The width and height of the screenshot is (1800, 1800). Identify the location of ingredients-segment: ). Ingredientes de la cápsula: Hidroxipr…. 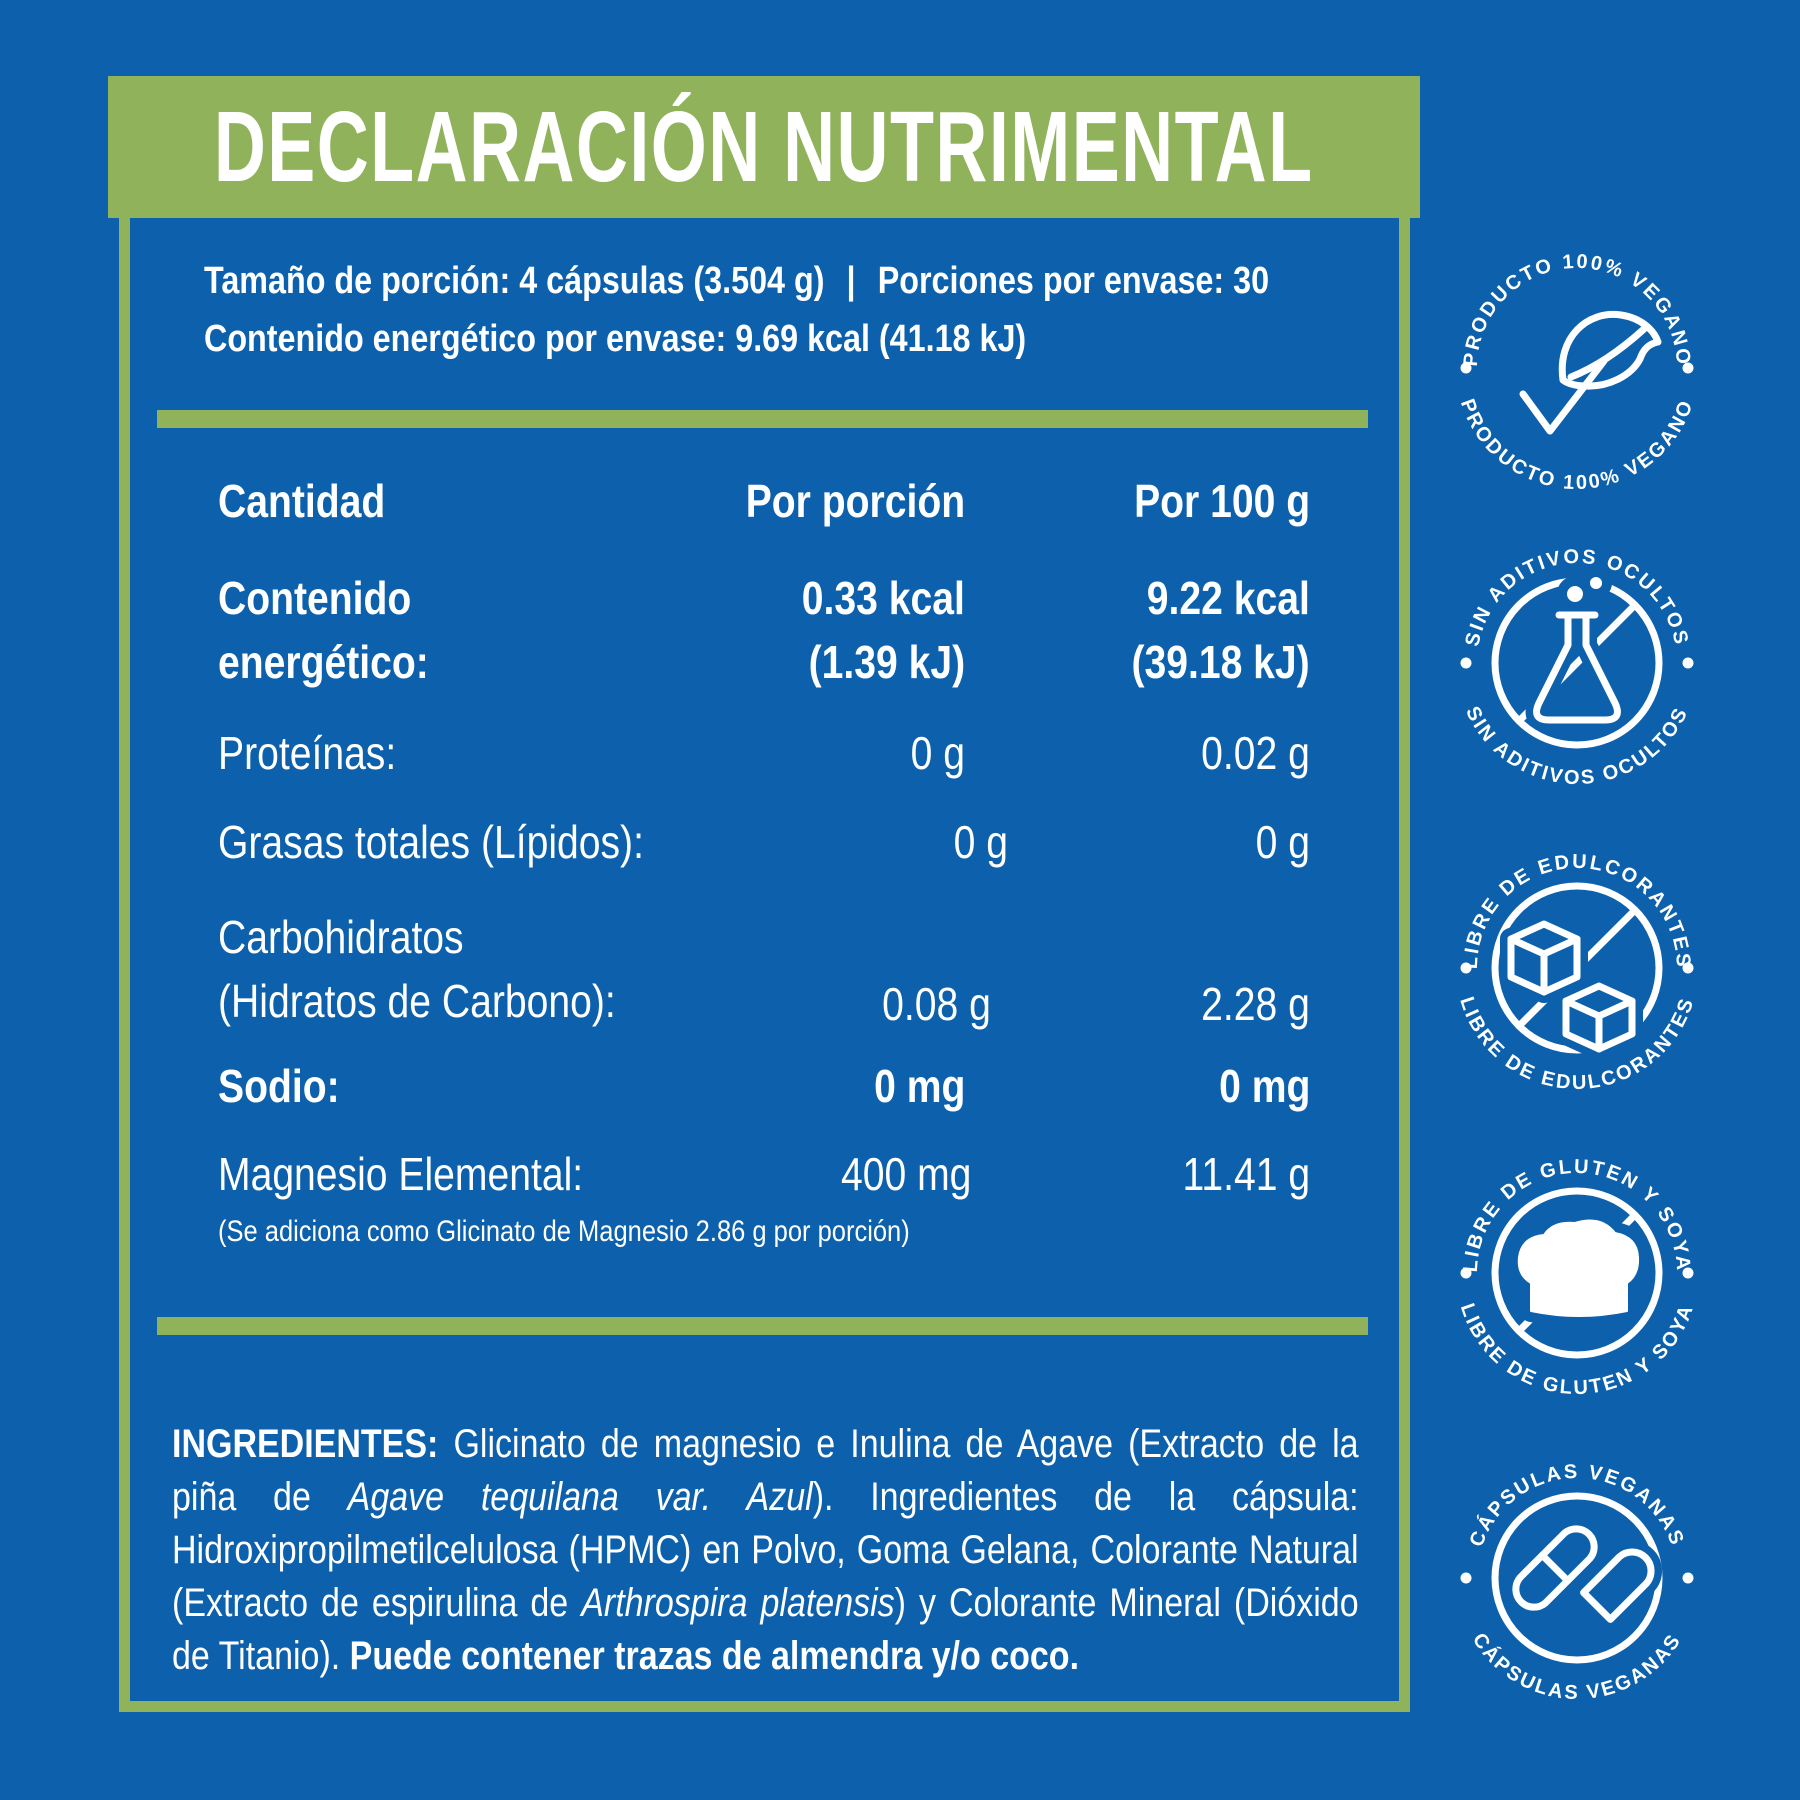
(765, 1550).